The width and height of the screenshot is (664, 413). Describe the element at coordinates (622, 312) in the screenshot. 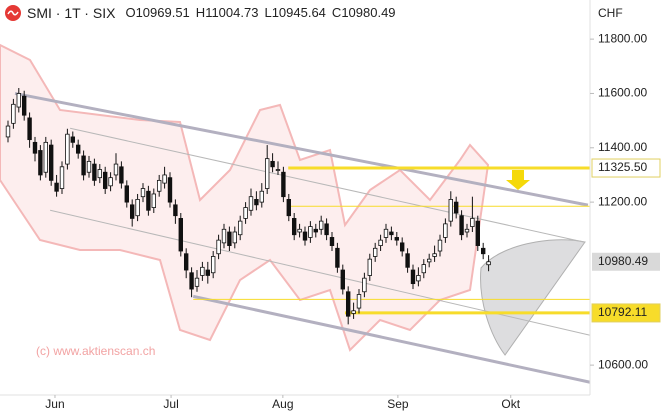

I see `level-tag-label: 10792.11` at that location.